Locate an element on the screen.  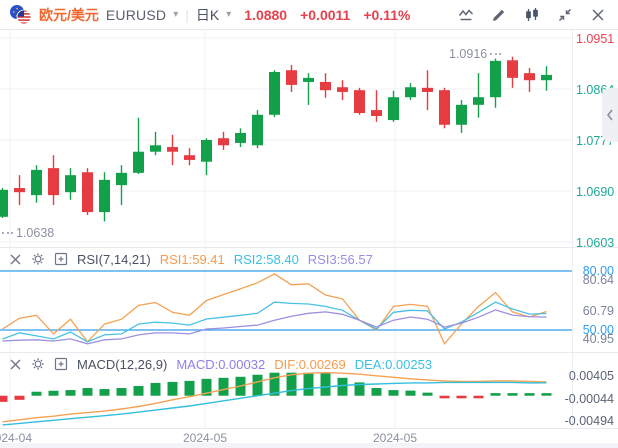
date-tick-1: 2024-04 is located at coordinates (16, 438).